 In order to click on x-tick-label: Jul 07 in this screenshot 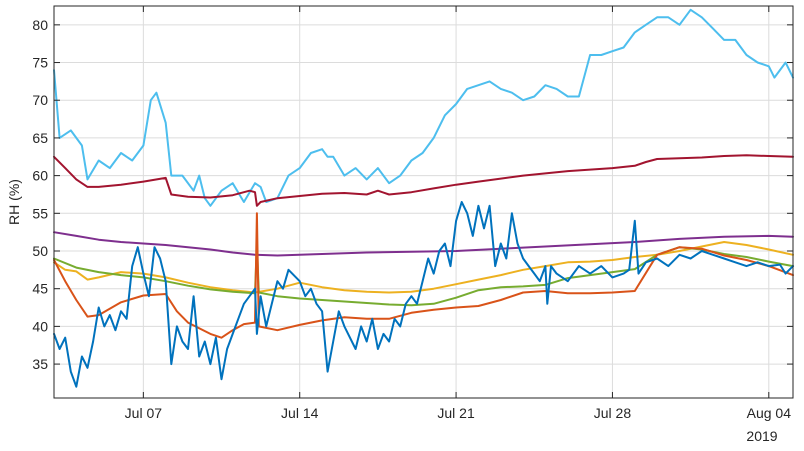, I will do `click(144, 413)`.